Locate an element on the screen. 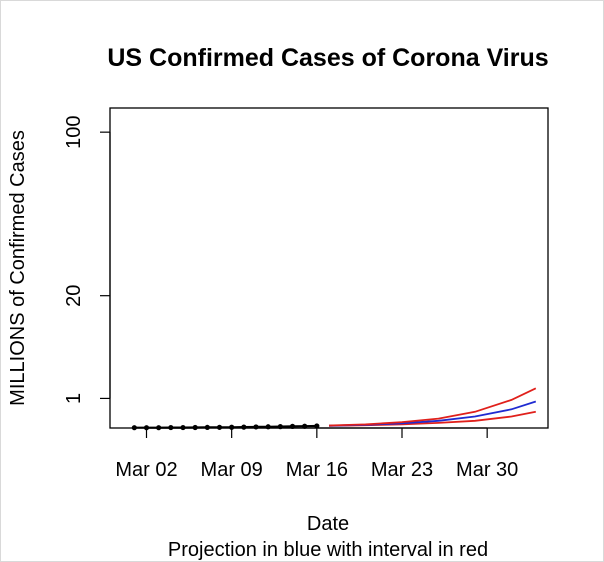 The height and width of the screenshot is (562, 604). interval-upper-line is located at coordinates (432, 407).